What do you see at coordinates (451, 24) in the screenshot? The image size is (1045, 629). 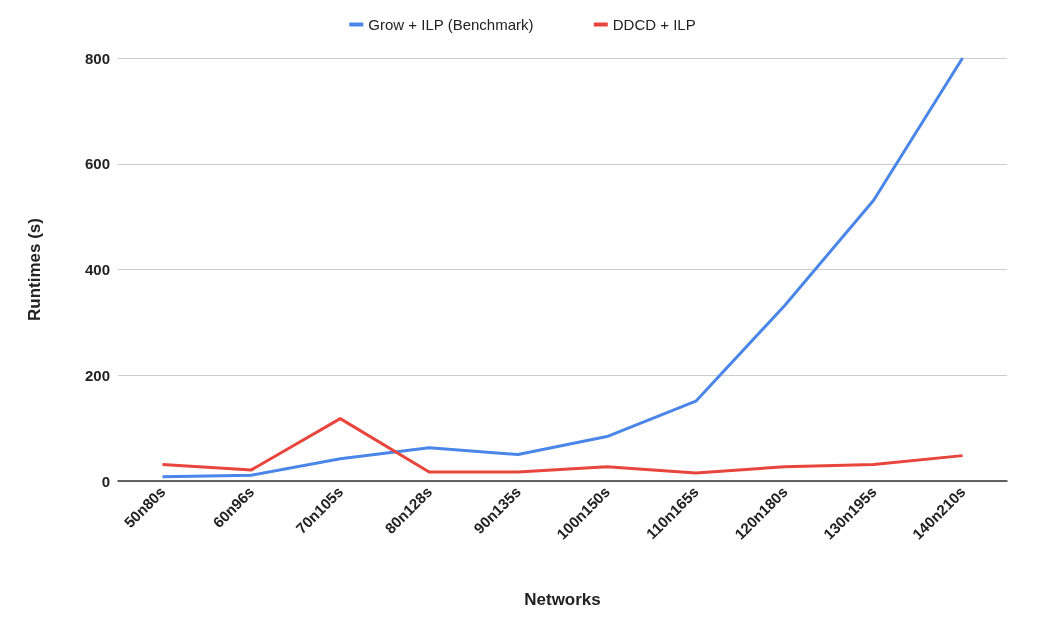 I see `legend-label: Grow + ILP (Benchmark)` at bounding box center [451, 24].